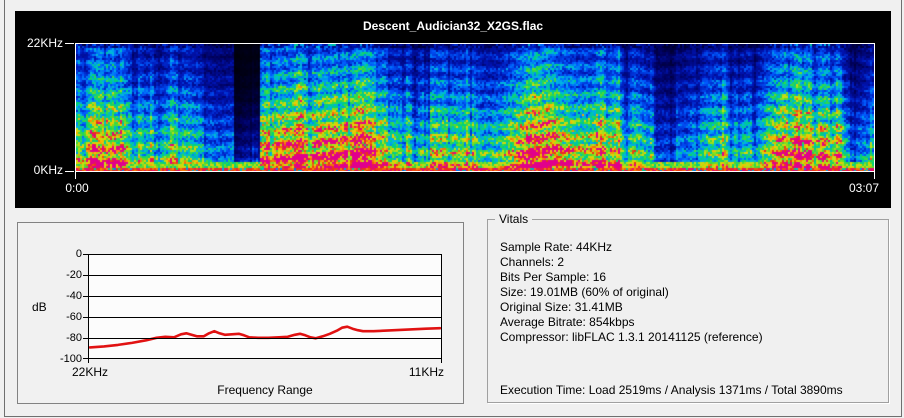 The image size is (904, 418). I want to click on vitals-line-bits: Bits Per Sample: 16, so click(553, 277).